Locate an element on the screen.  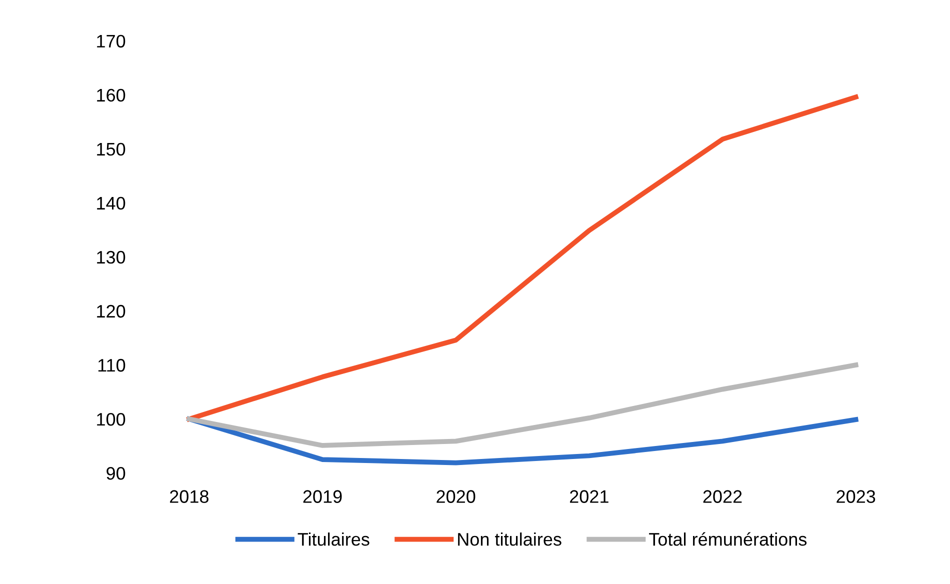
y-tick-label: 150 is located at coordinates (111, 149).